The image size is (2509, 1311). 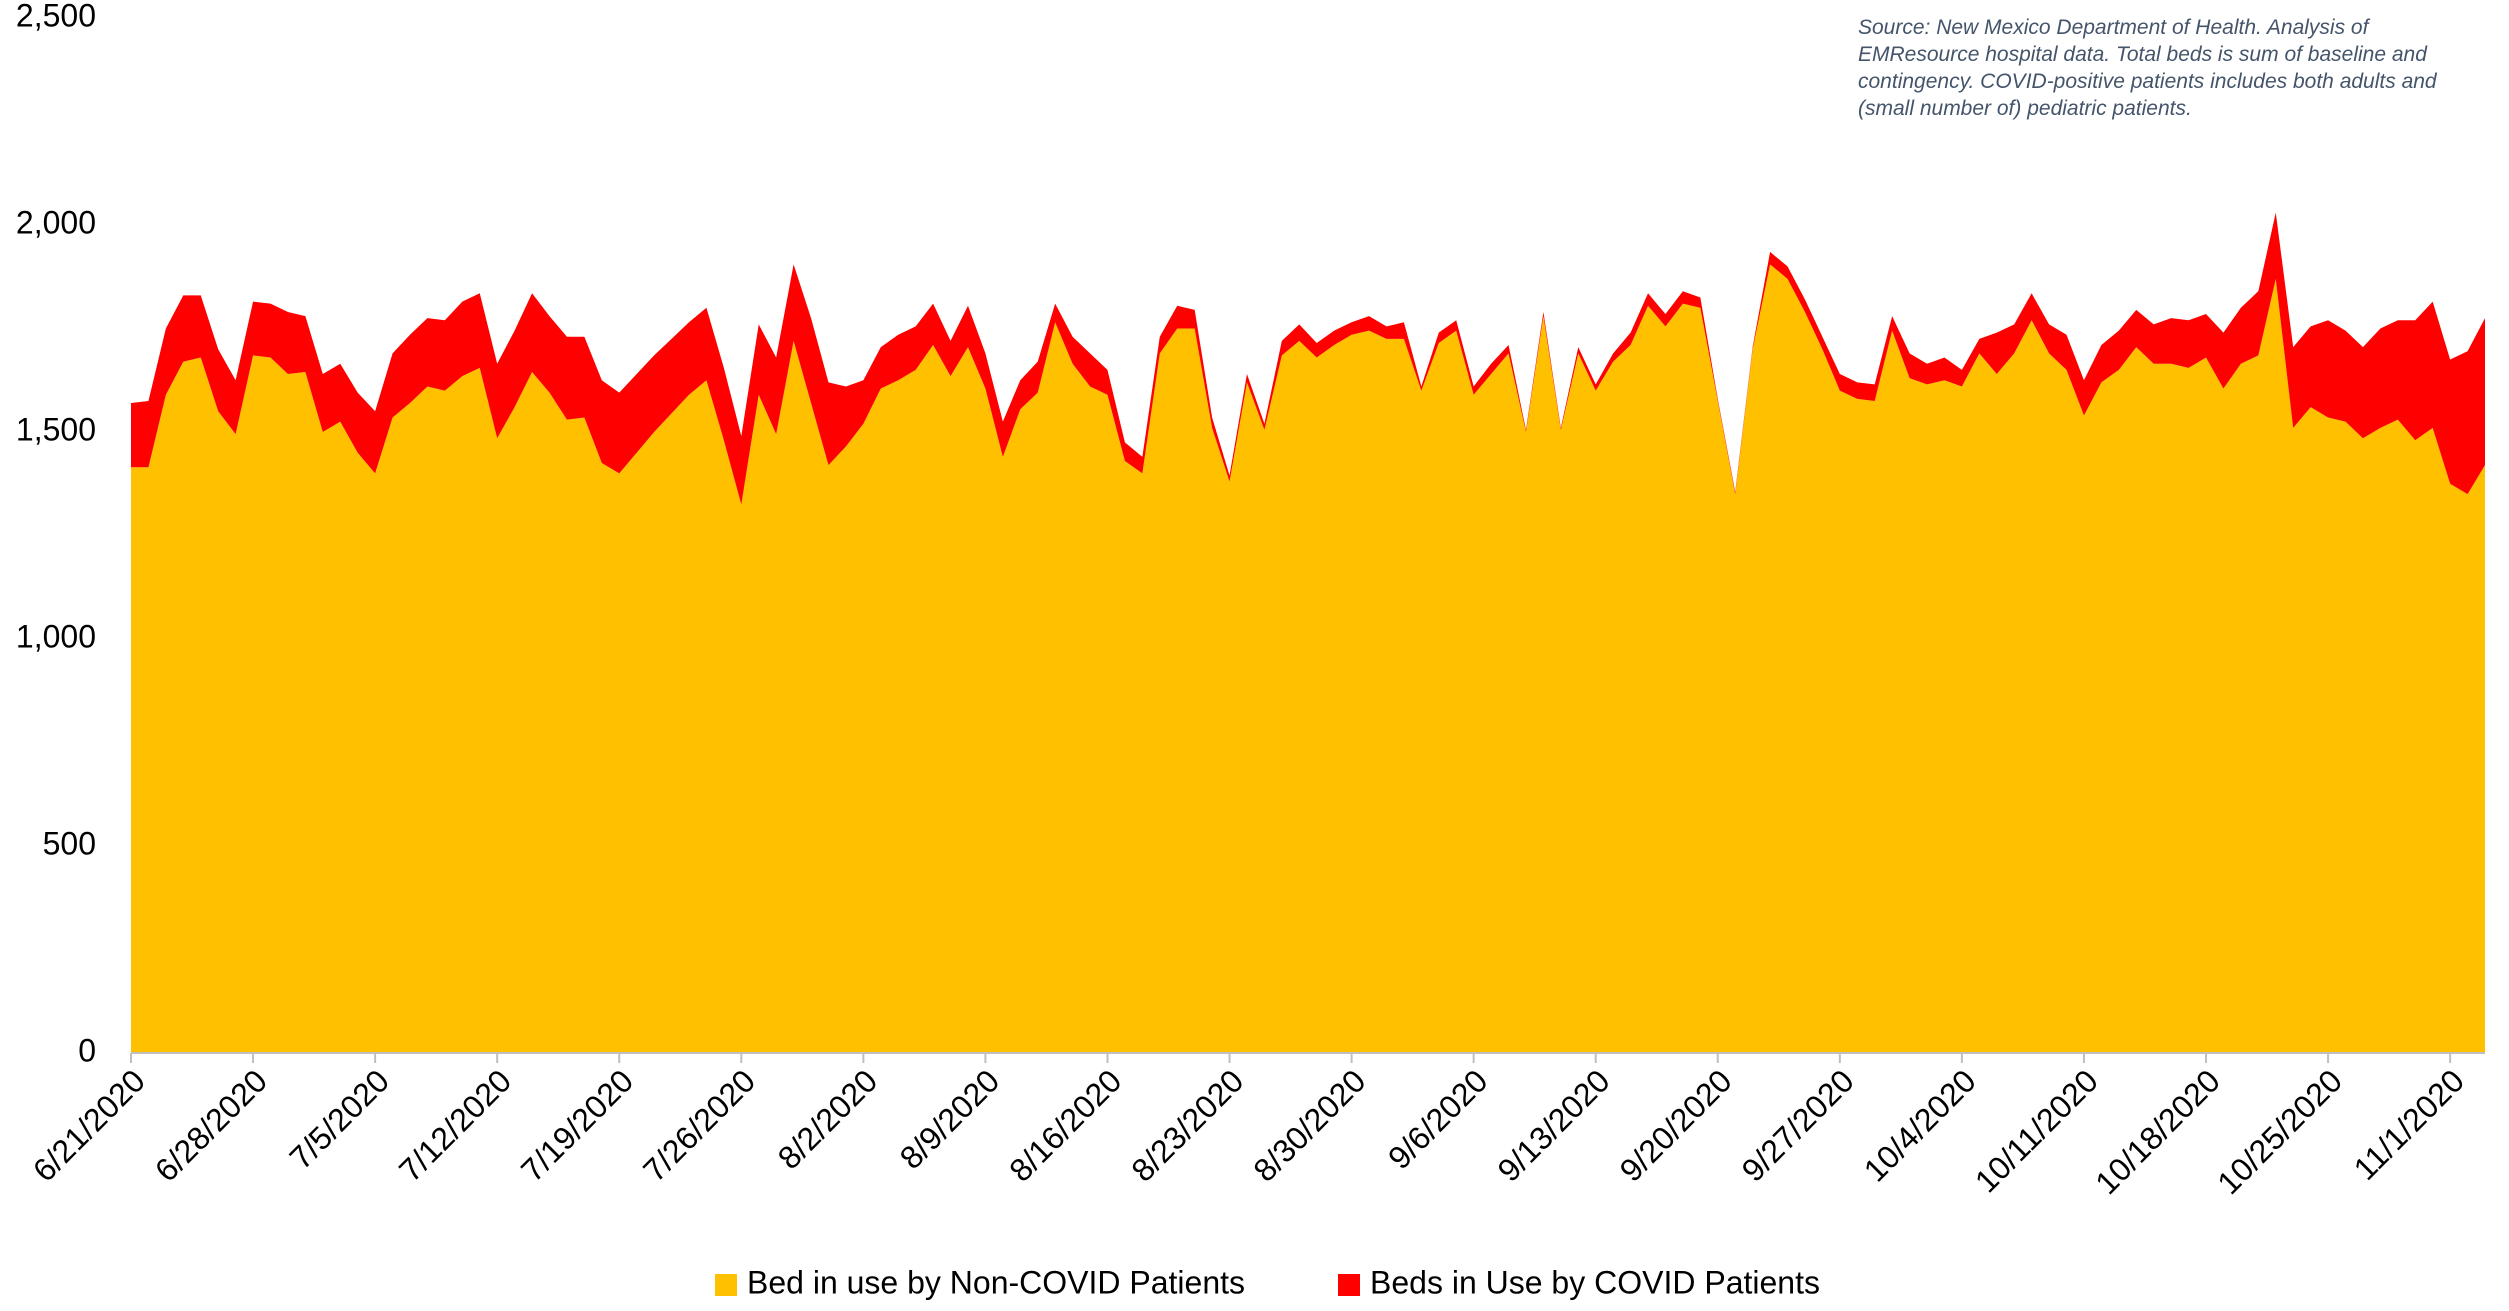 I want to click on x-tick-label: 9/20/2020, so click(x=1676, y=1125).